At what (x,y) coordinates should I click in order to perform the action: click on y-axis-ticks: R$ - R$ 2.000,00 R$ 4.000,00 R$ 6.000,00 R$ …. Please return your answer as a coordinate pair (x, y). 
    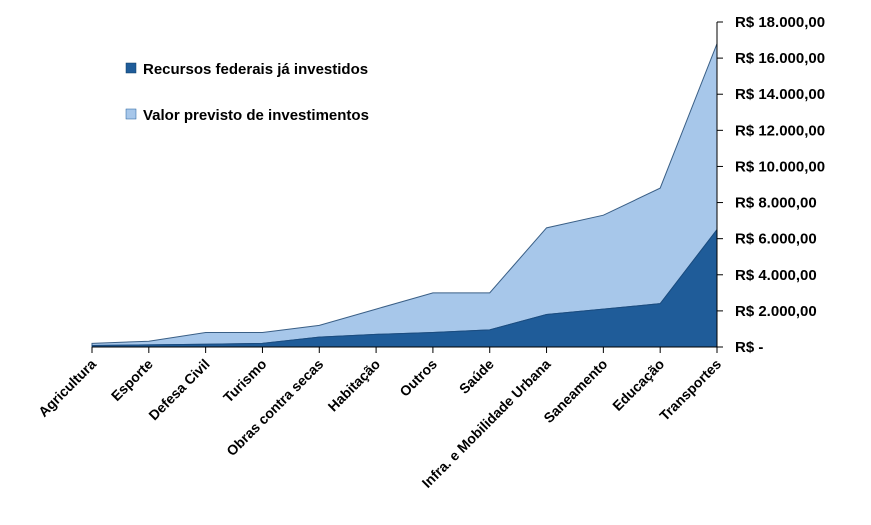
    Looking at the image, I should click on (771, 185).